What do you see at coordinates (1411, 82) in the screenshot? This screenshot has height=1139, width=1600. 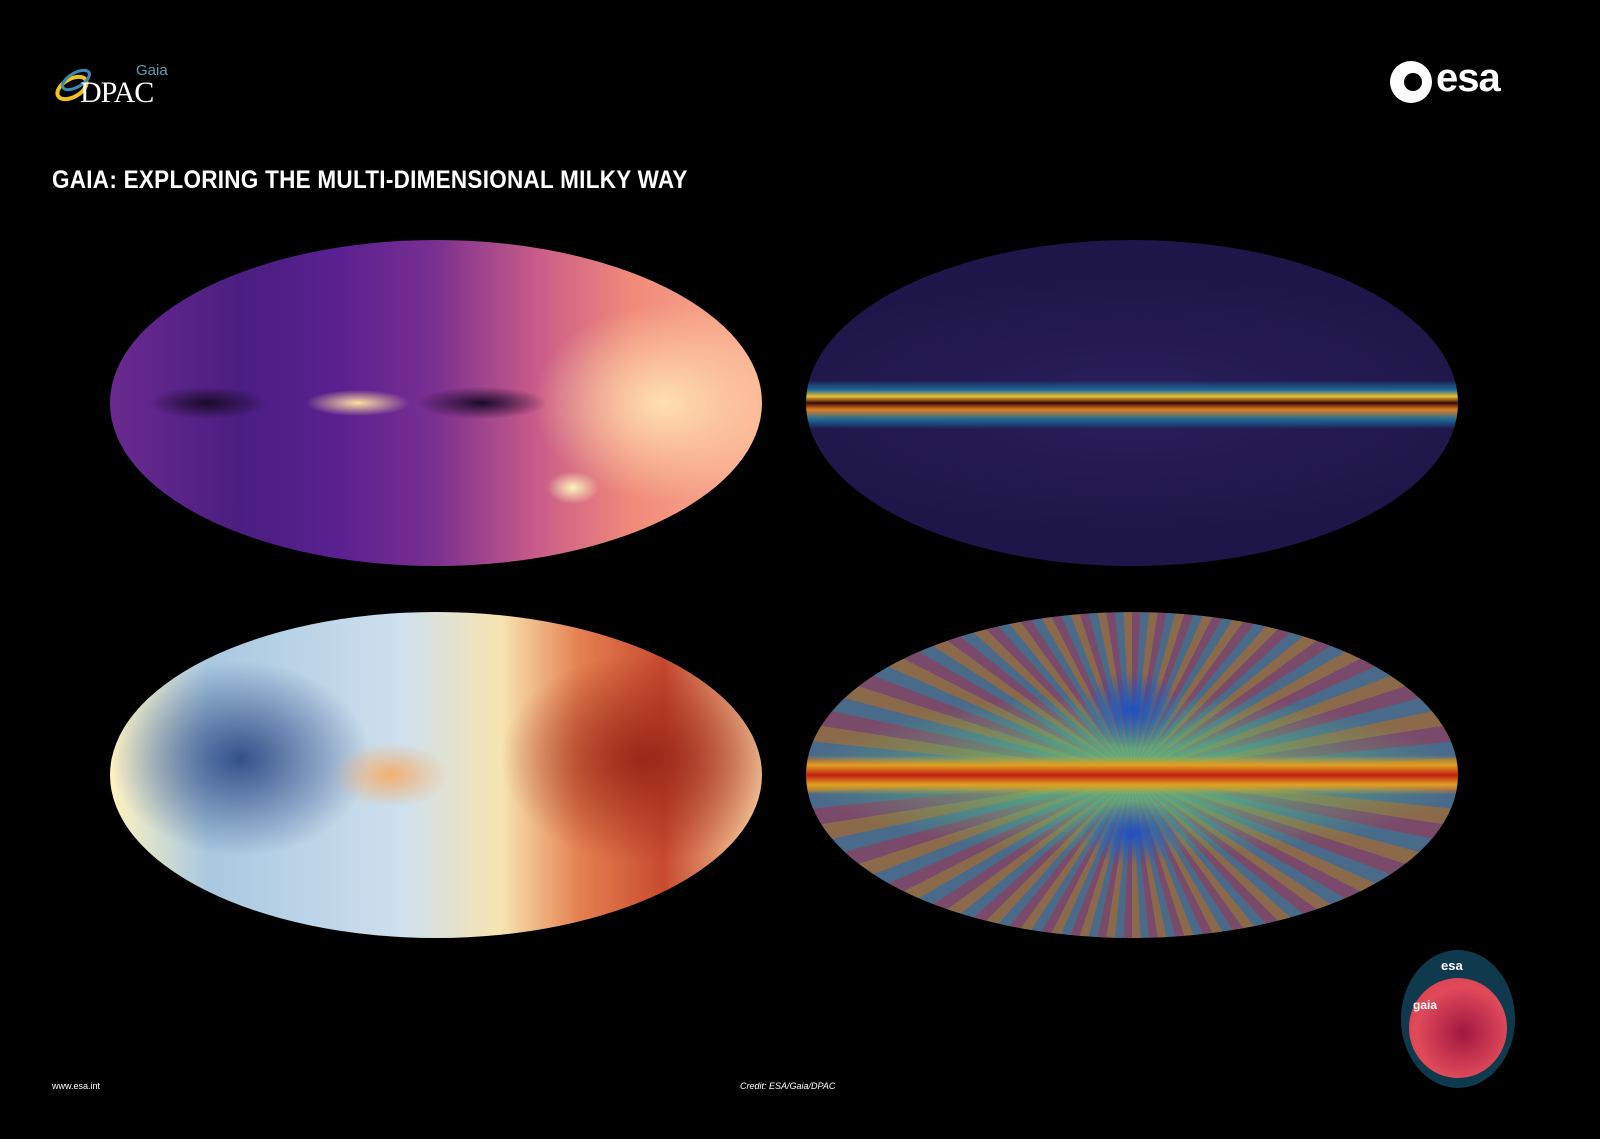 I see `esa-logo-mark-icon` at bounding box center [1411, 82].